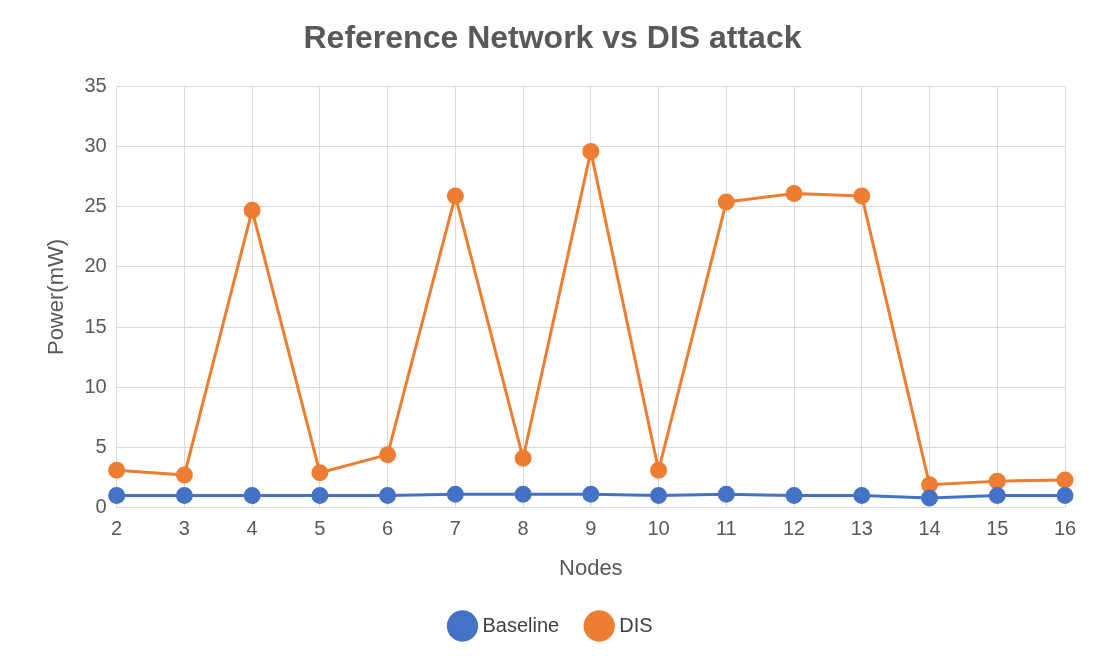 Image resolution: width=1095 pixels, height=656 pixels. What do you see at coordinates (95, 325) in the screenshot?
I see `y-tick-label: 15` at bounding box center [95, 325].